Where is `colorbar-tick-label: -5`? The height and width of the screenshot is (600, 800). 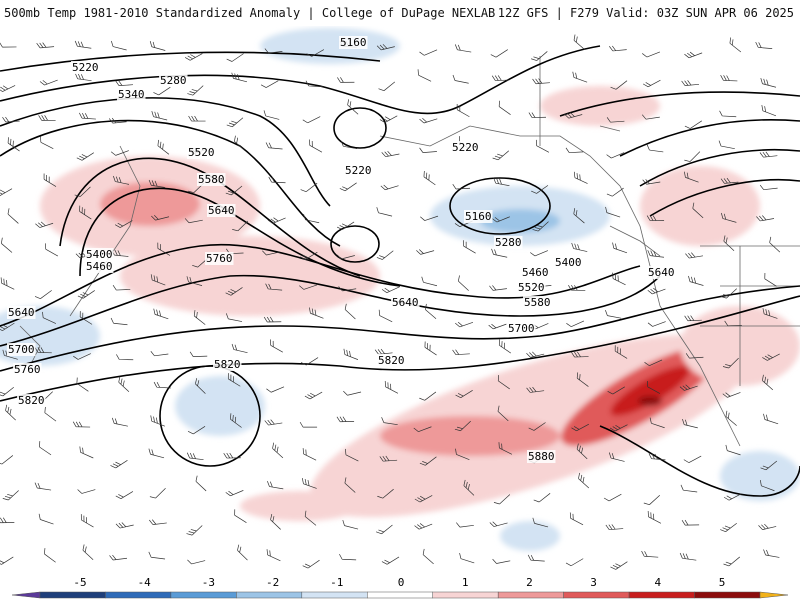
colorbar-tick-label: -5 is located at coordinates (79, 582).